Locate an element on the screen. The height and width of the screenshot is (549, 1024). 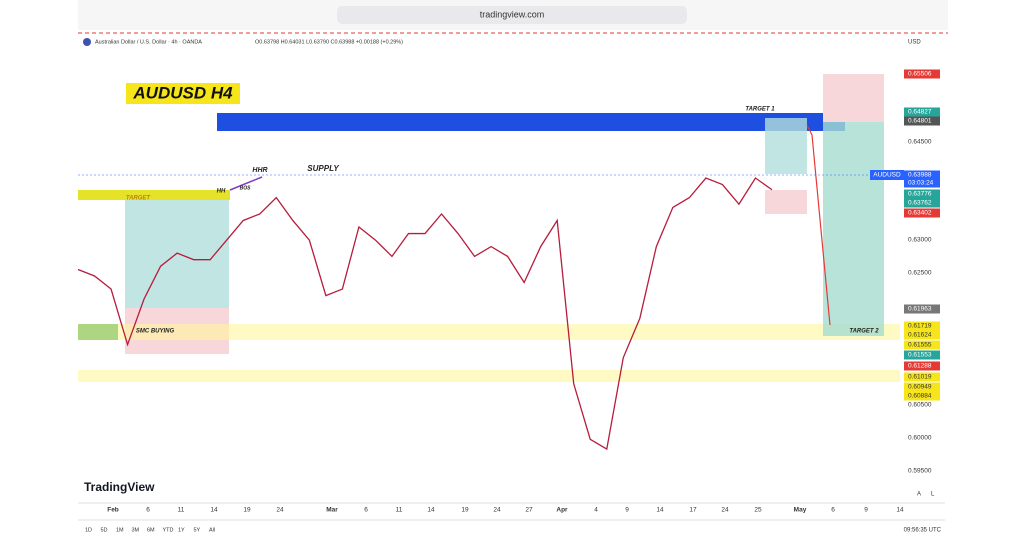
price-label: 03:03:24 is located at coordinates (921, 183).